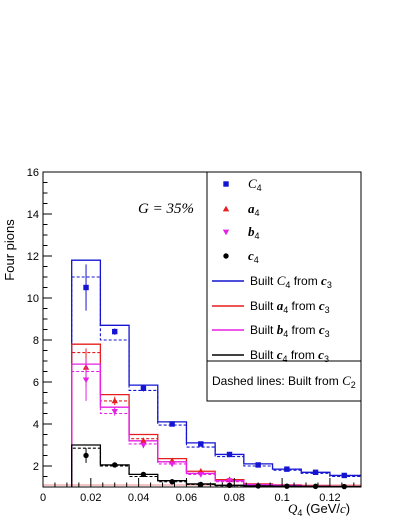 The width and height of the screenshot is (407, 527). What do you see at coordinates (290, 330) in the screenshot?
I see `legend-label-6: Built b4 from c3` at bounding box center [290, 330].